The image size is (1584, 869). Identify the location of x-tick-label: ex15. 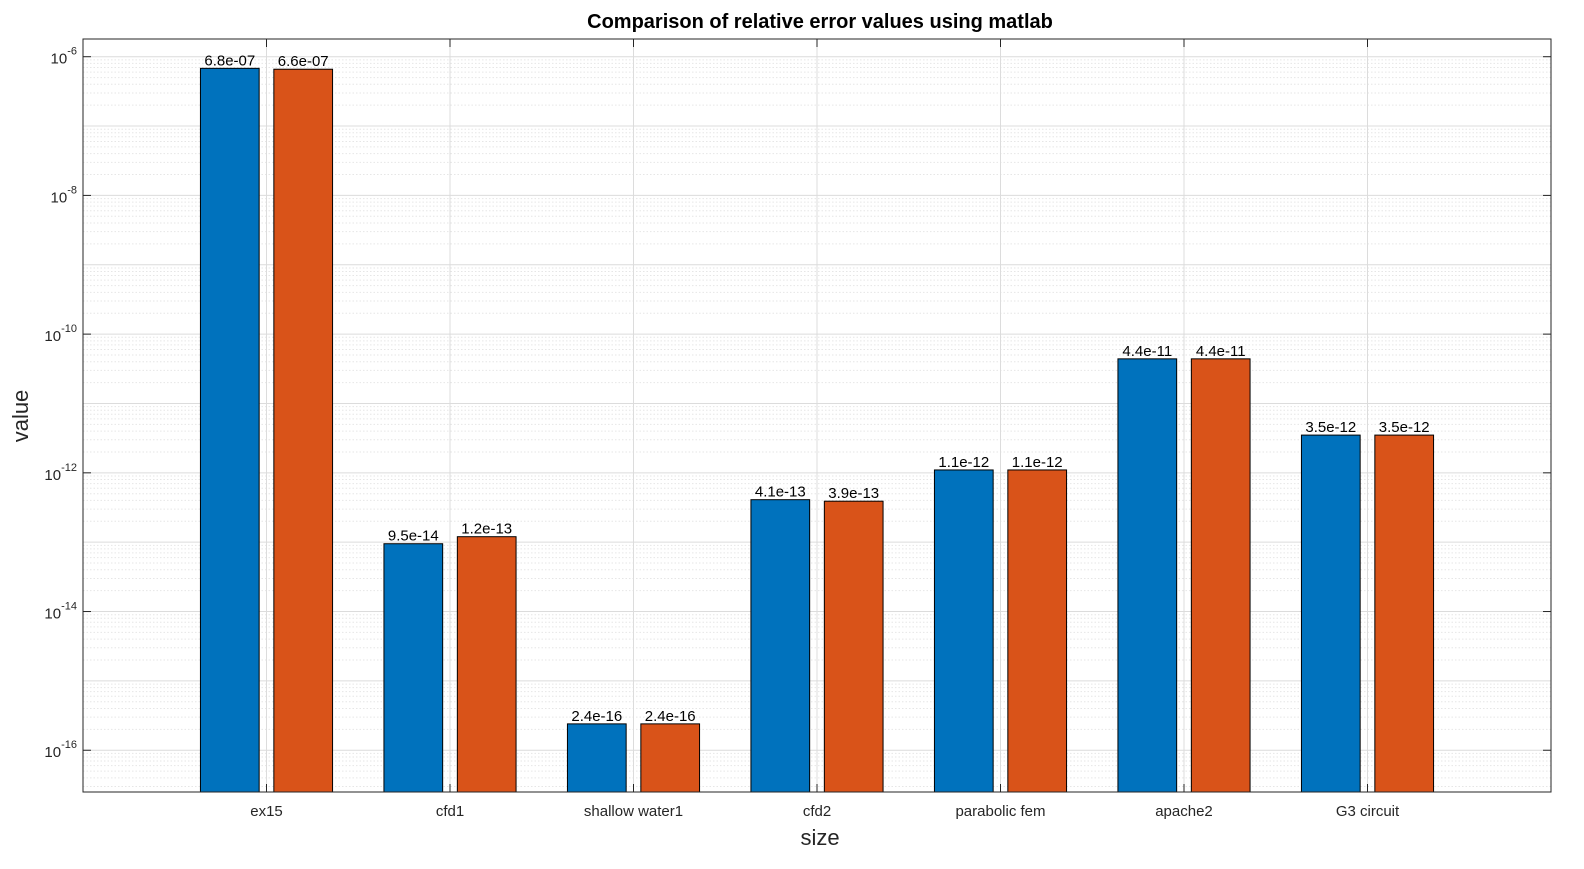
(266, 811).